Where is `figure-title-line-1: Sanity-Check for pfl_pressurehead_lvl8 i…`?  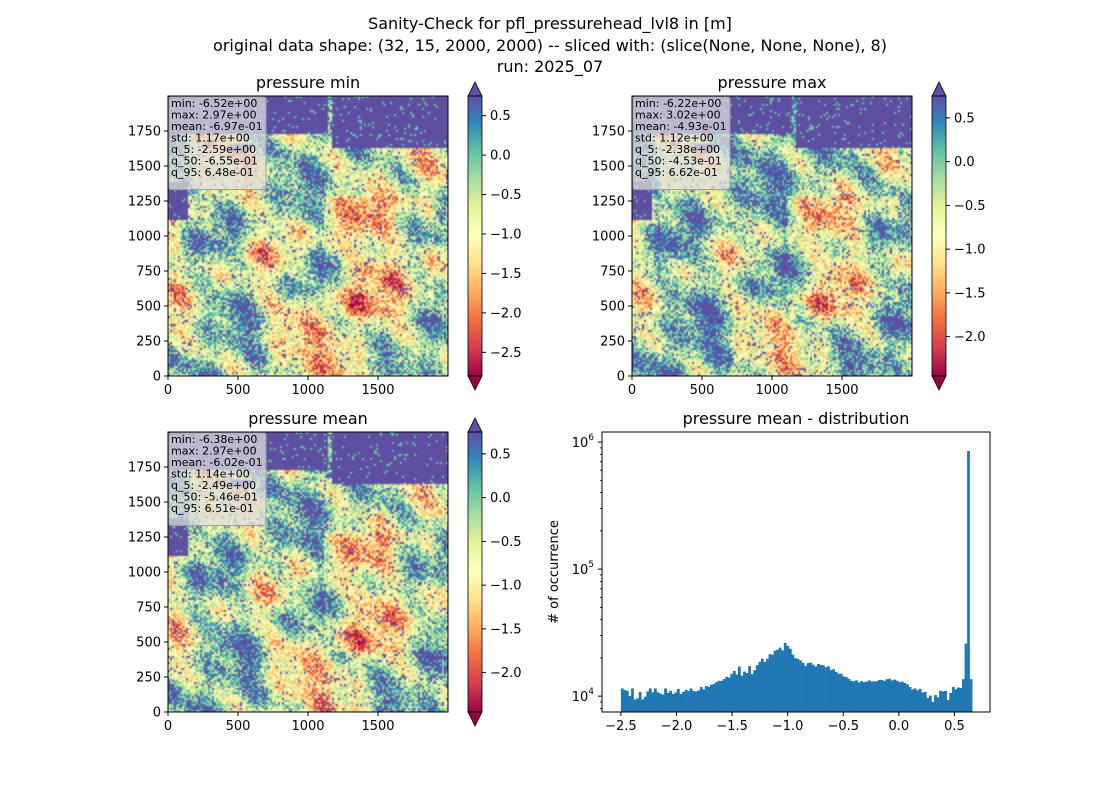
figure-title-line-1: Sanity-Check for pfl_pressurehead_lvl8 i… is located at coordinates (550, 24).